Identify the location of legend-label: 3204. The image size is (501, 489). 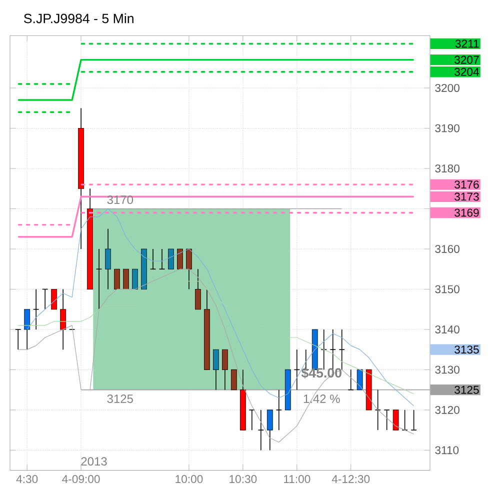
(466, 72).